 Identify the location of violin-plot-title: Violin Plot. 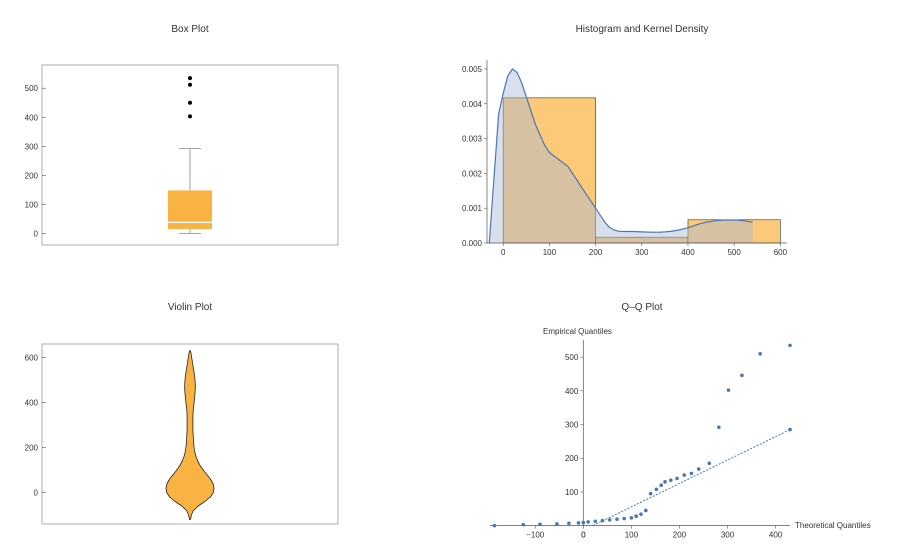
(190, 307).